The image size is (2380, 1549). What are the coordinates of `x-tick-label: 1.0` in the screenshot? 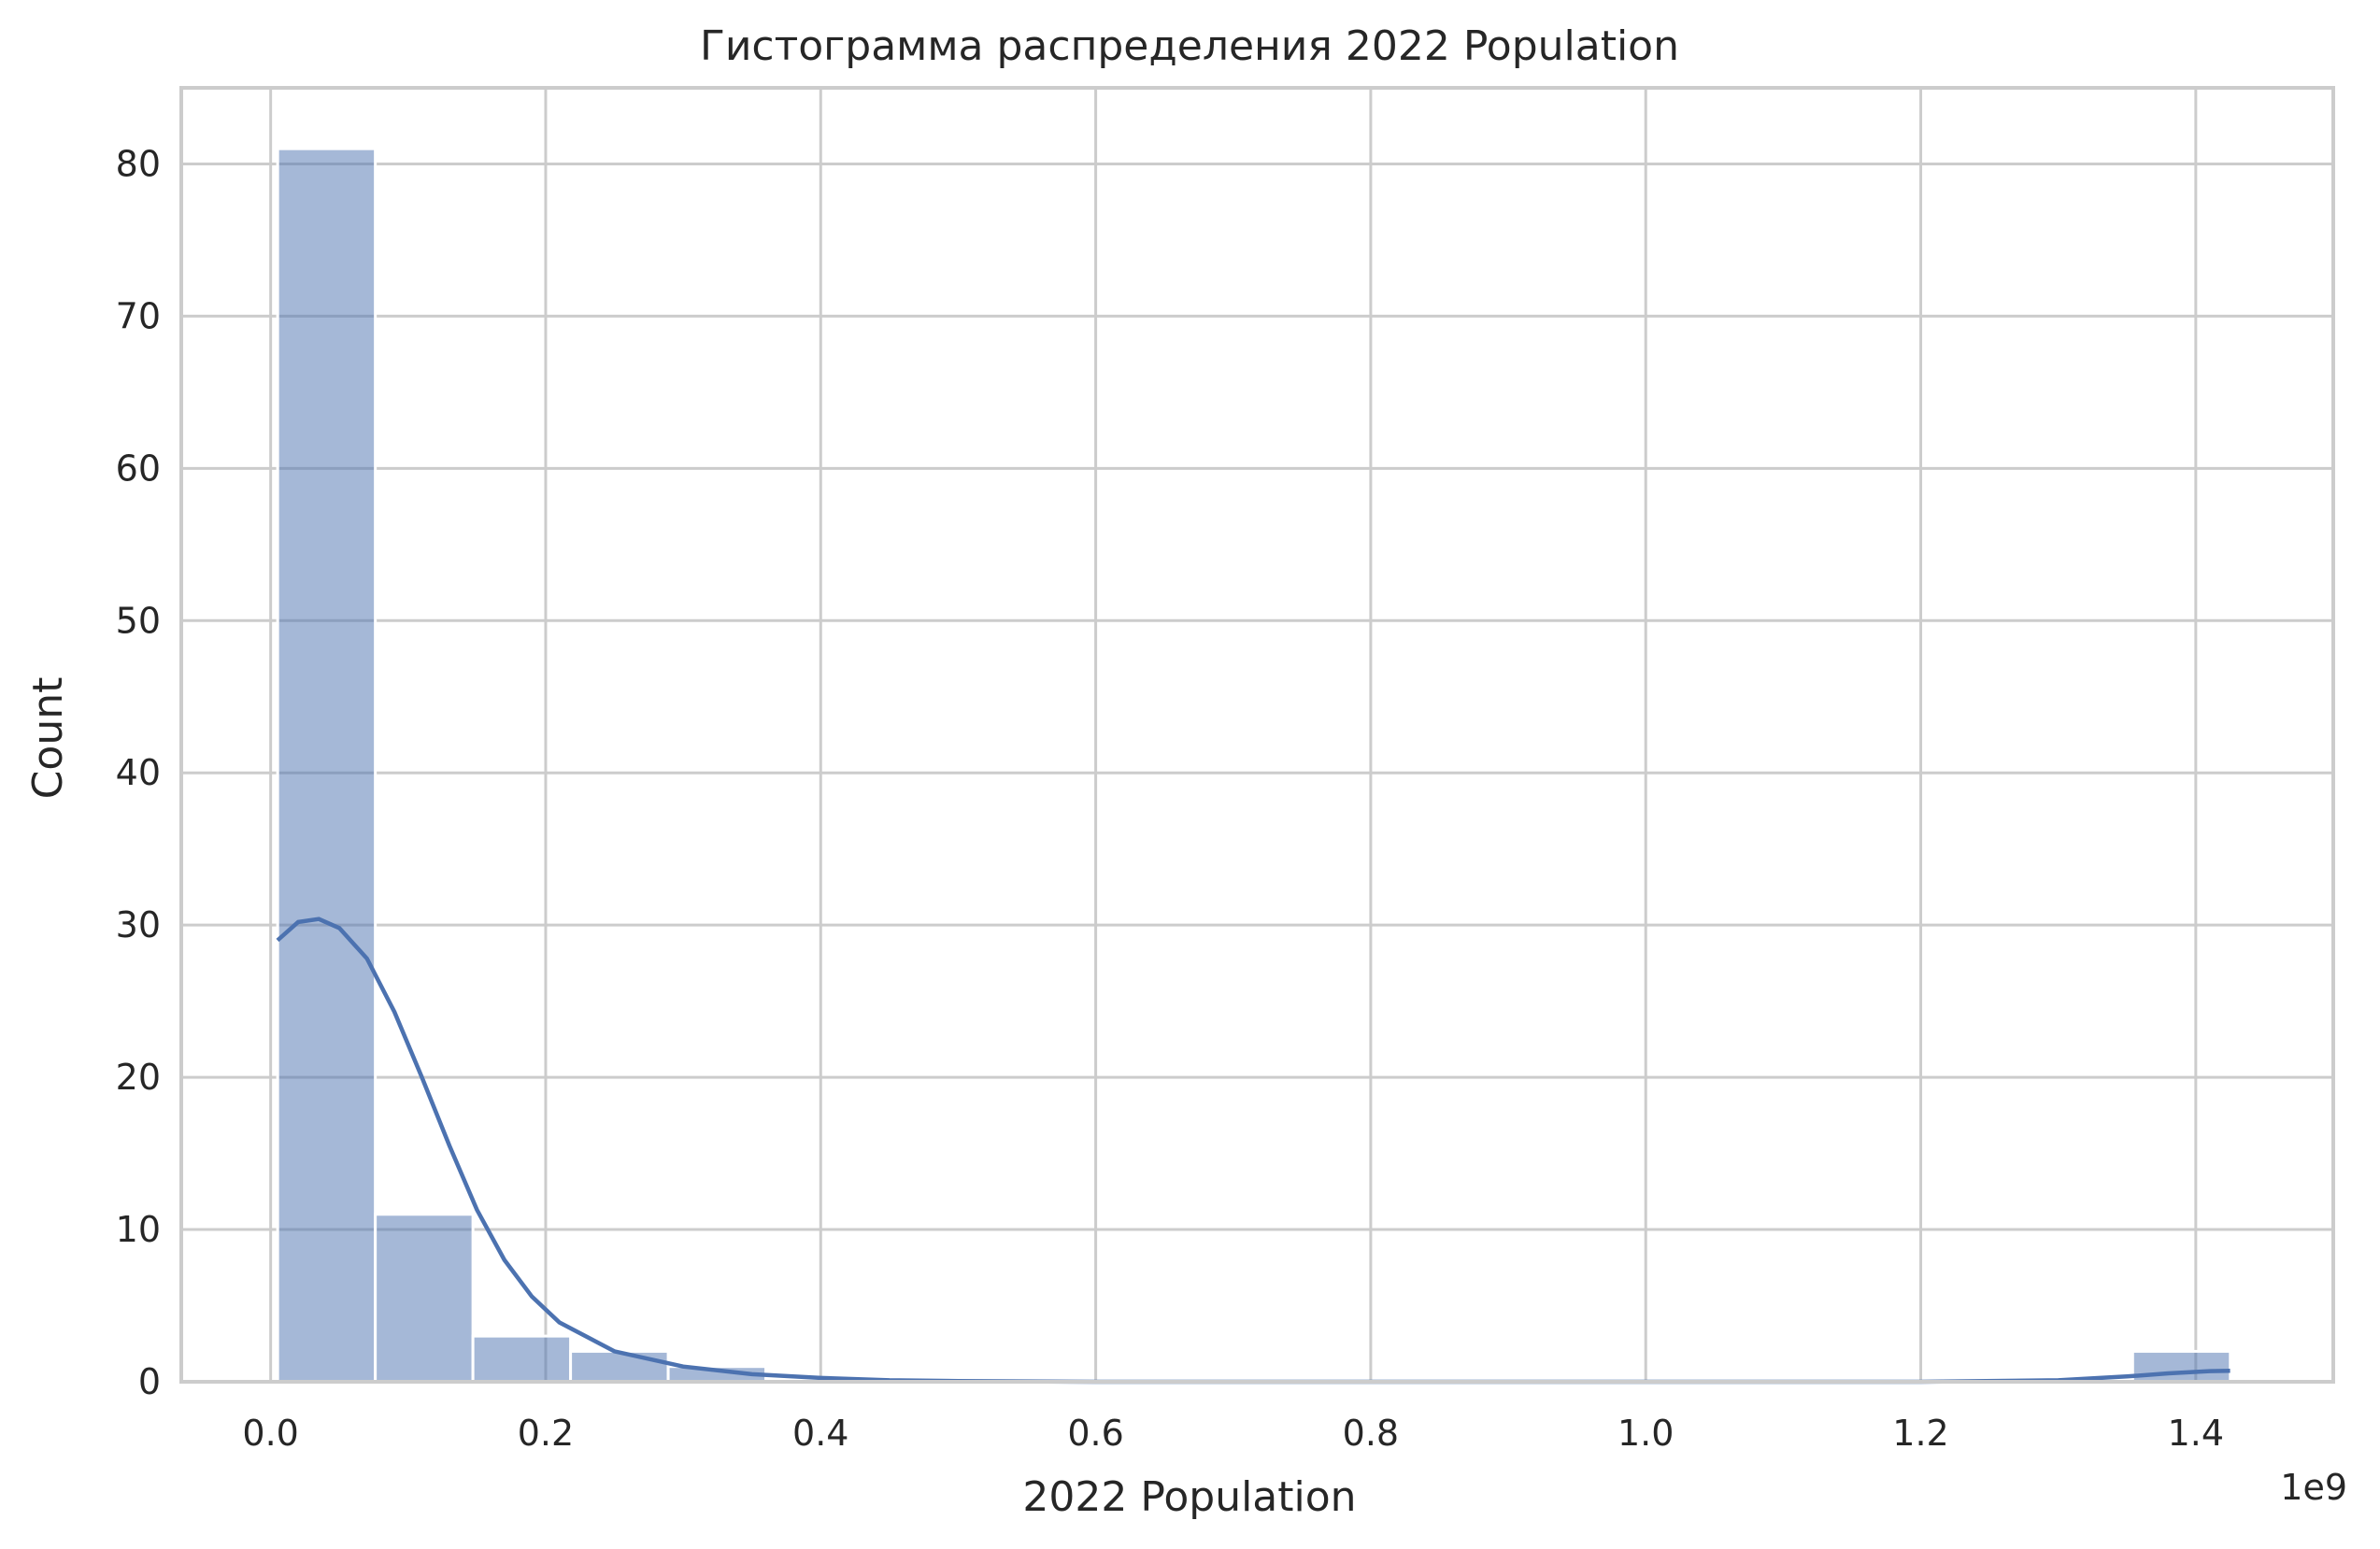 It's located at (1646, 1433).